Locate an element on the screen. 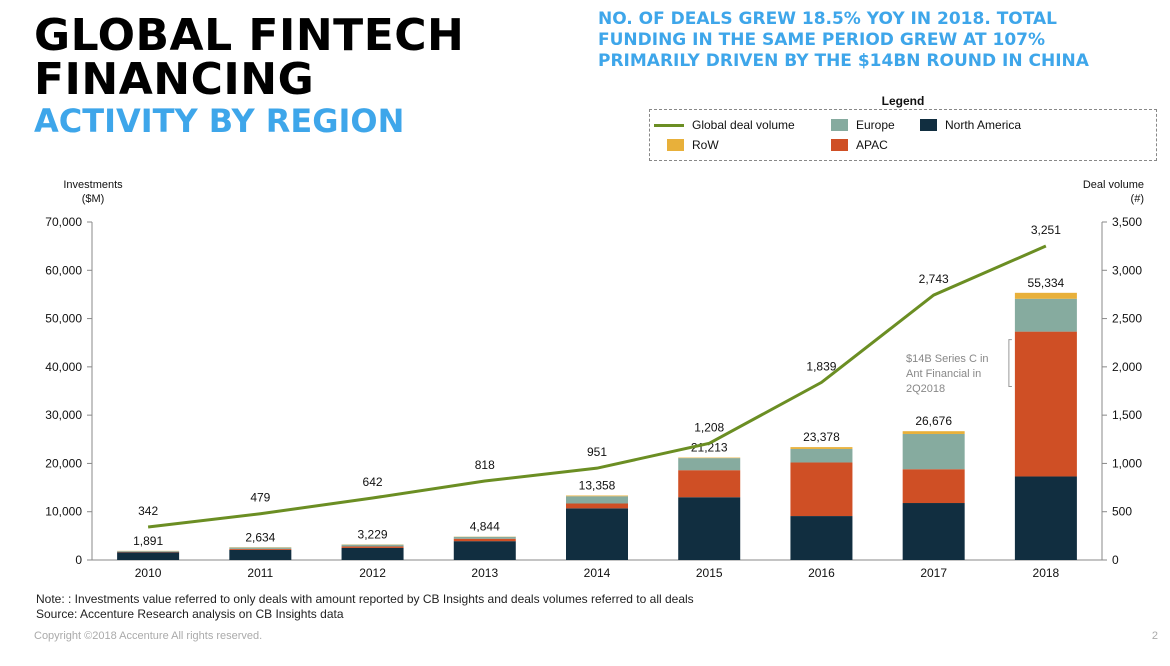 The width and height of the screenshot is (1170, 666). legend-label: Europe is located at coordinates (875, 125).